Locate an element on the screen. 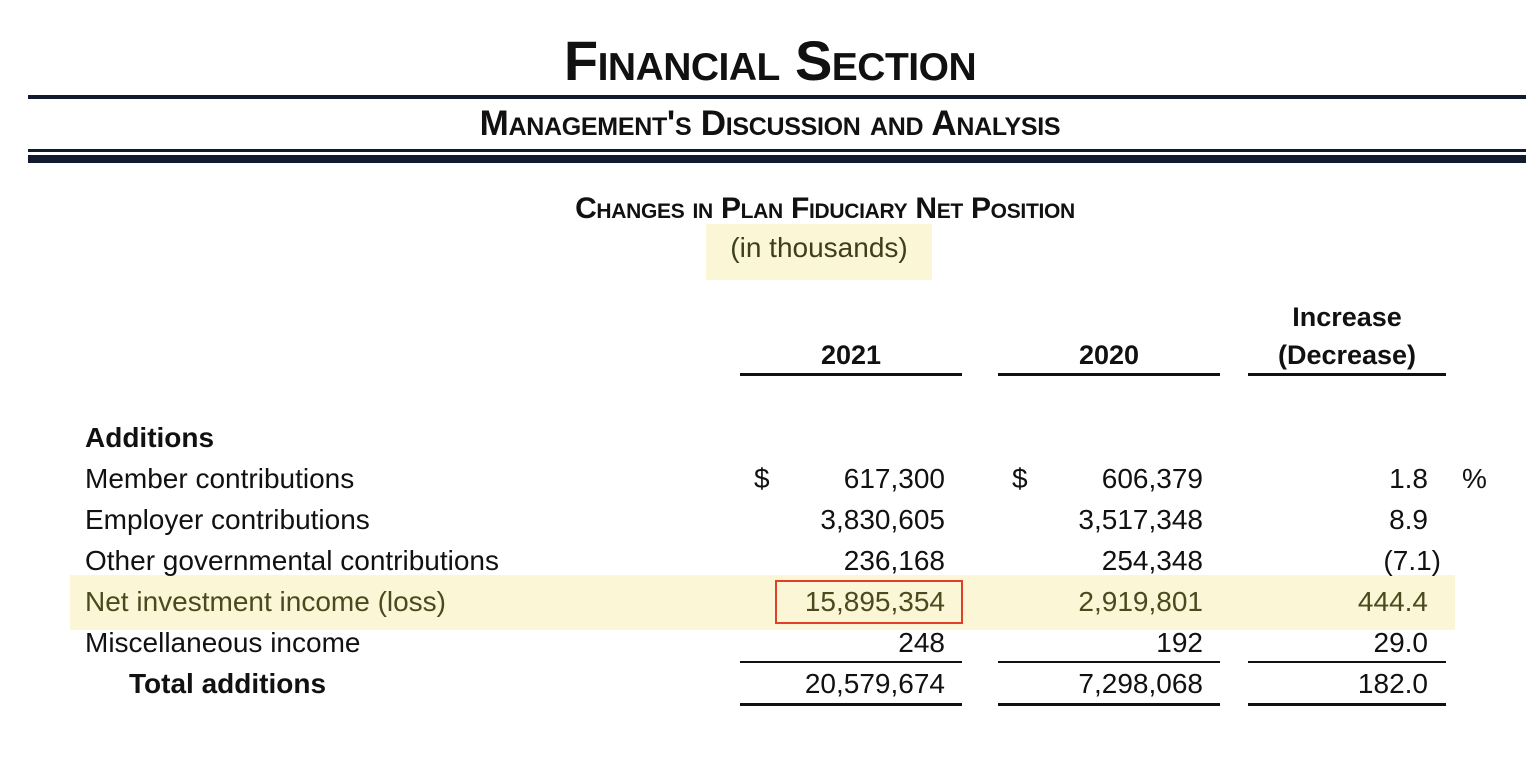 Image resolution: width=1540 pixels, height=772 pixels. total-cell-2020: 7,298,068 is located at coordinates (1140, 683).